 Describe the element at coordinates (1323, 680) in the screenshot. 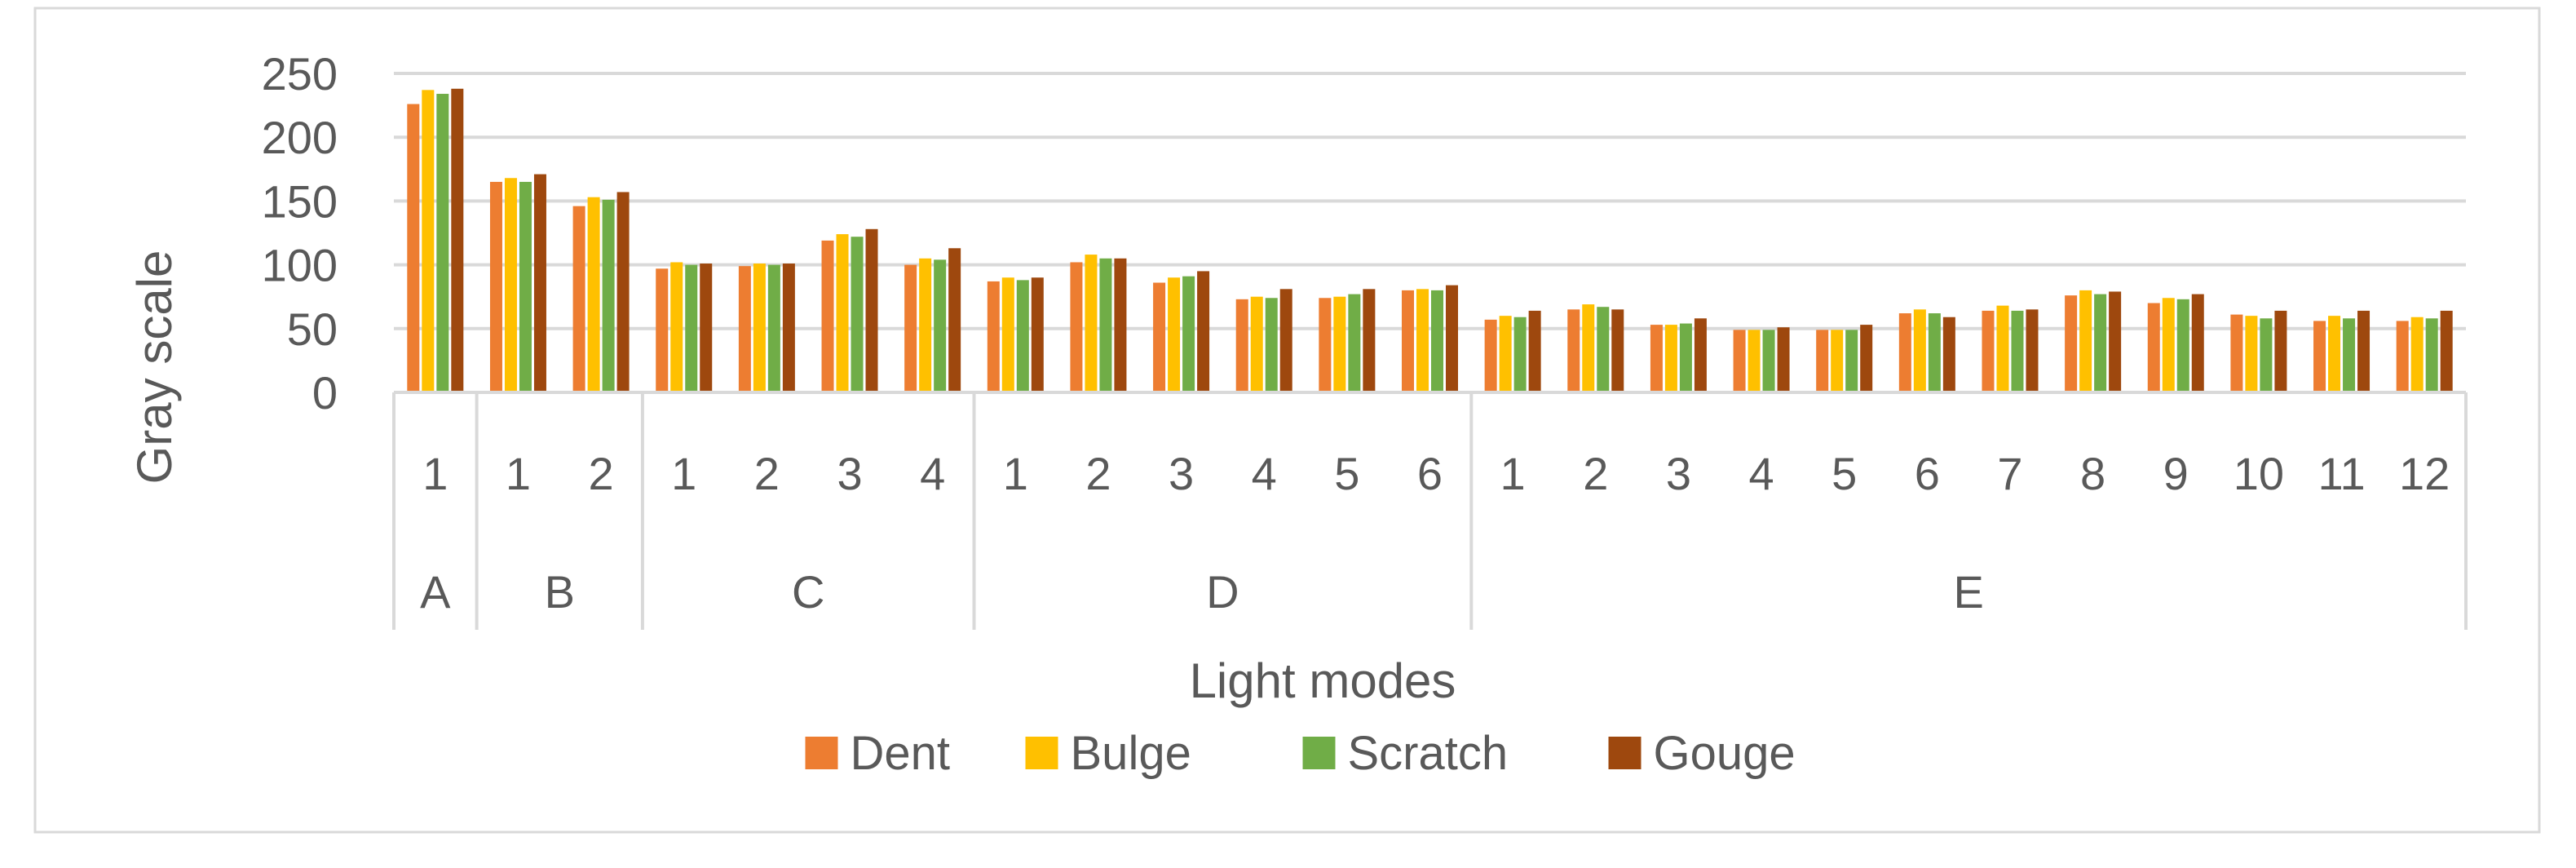

I see `x-axis-title: Light modes` at that location.